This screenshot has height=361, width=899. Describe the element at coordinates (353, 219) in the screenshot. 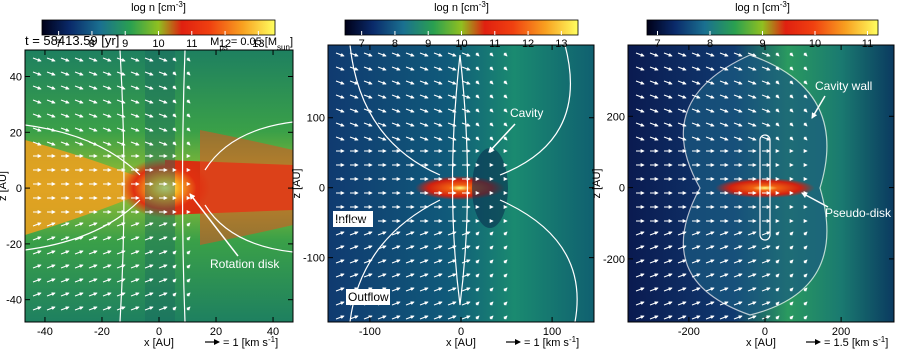

I see `label-box` at that location.